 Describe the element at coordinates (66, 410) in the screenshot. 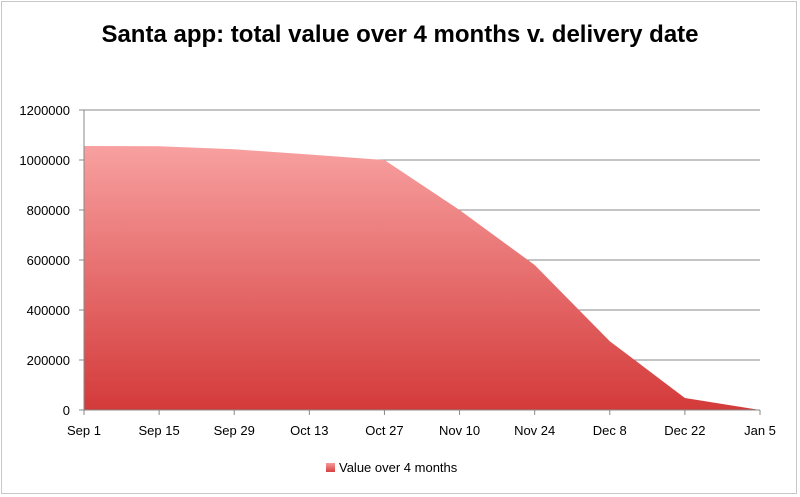

I see `y-tick-label: 0` at that location.